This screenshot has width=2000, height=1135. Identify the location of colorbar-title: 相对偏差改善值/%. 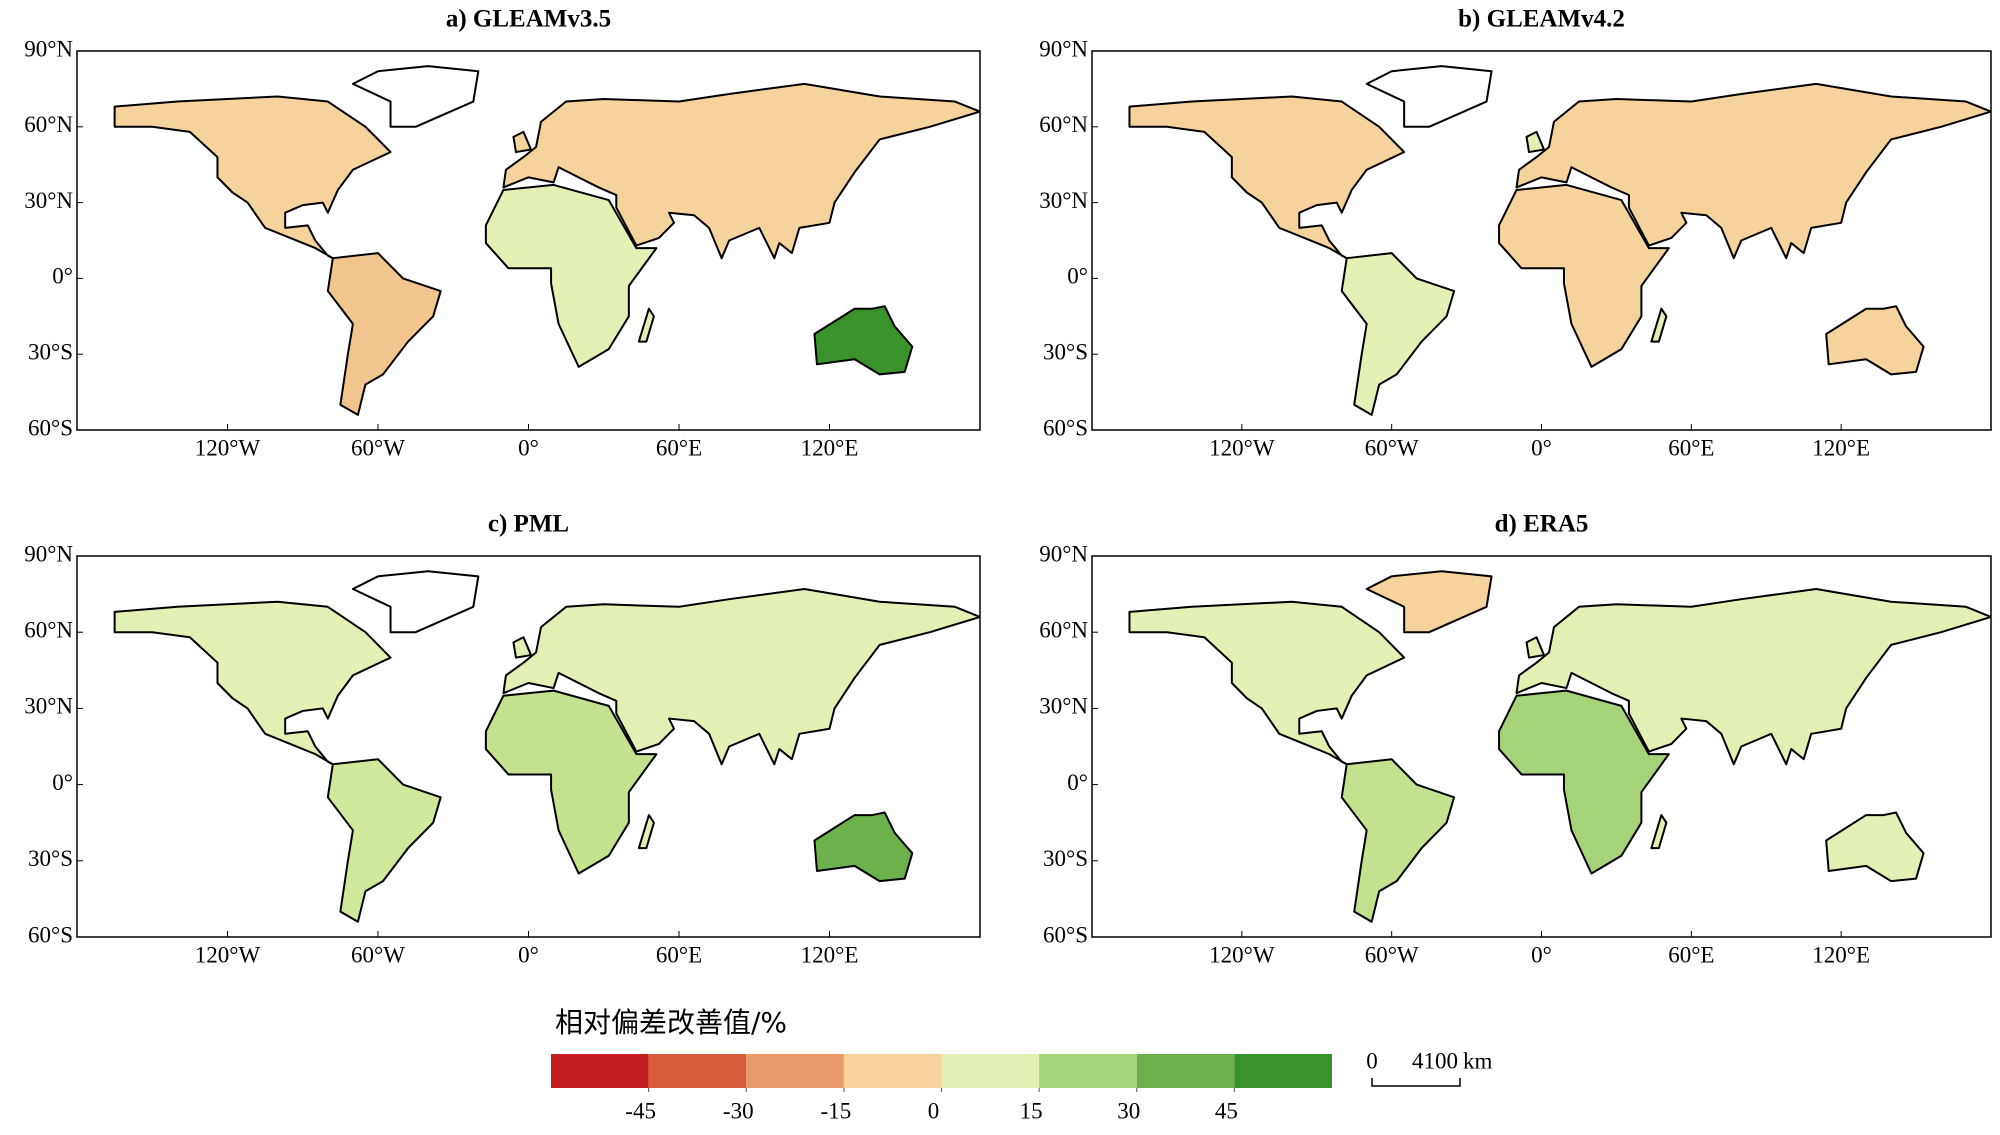
(671, 1022).